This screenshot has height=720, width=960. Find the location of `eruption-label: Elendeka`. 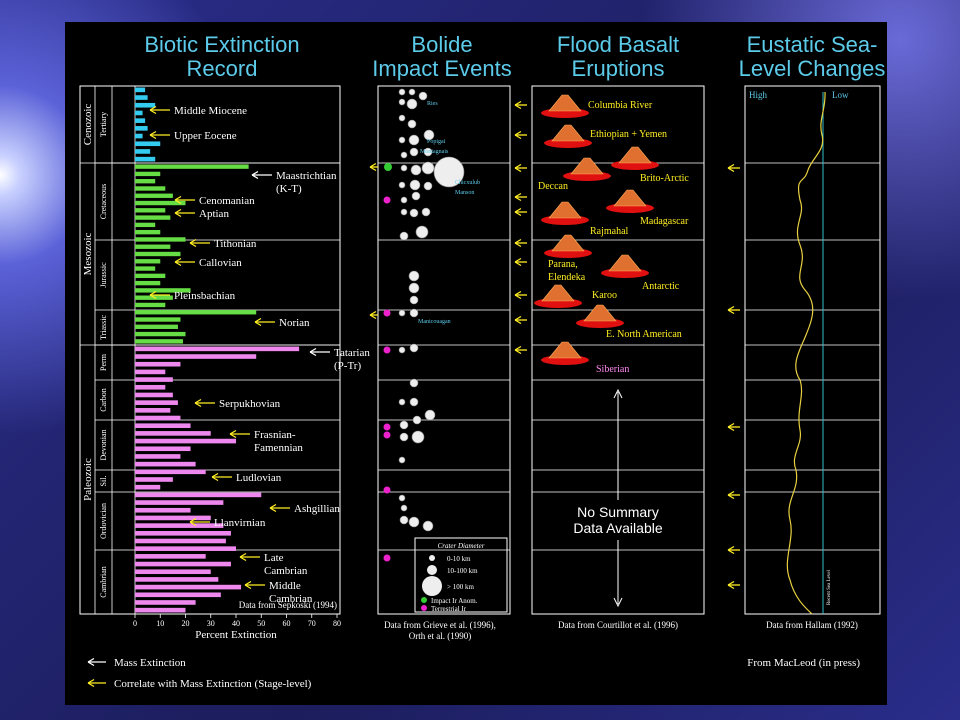

eruption-label: Elendeka is located at coordinates (567, 277).